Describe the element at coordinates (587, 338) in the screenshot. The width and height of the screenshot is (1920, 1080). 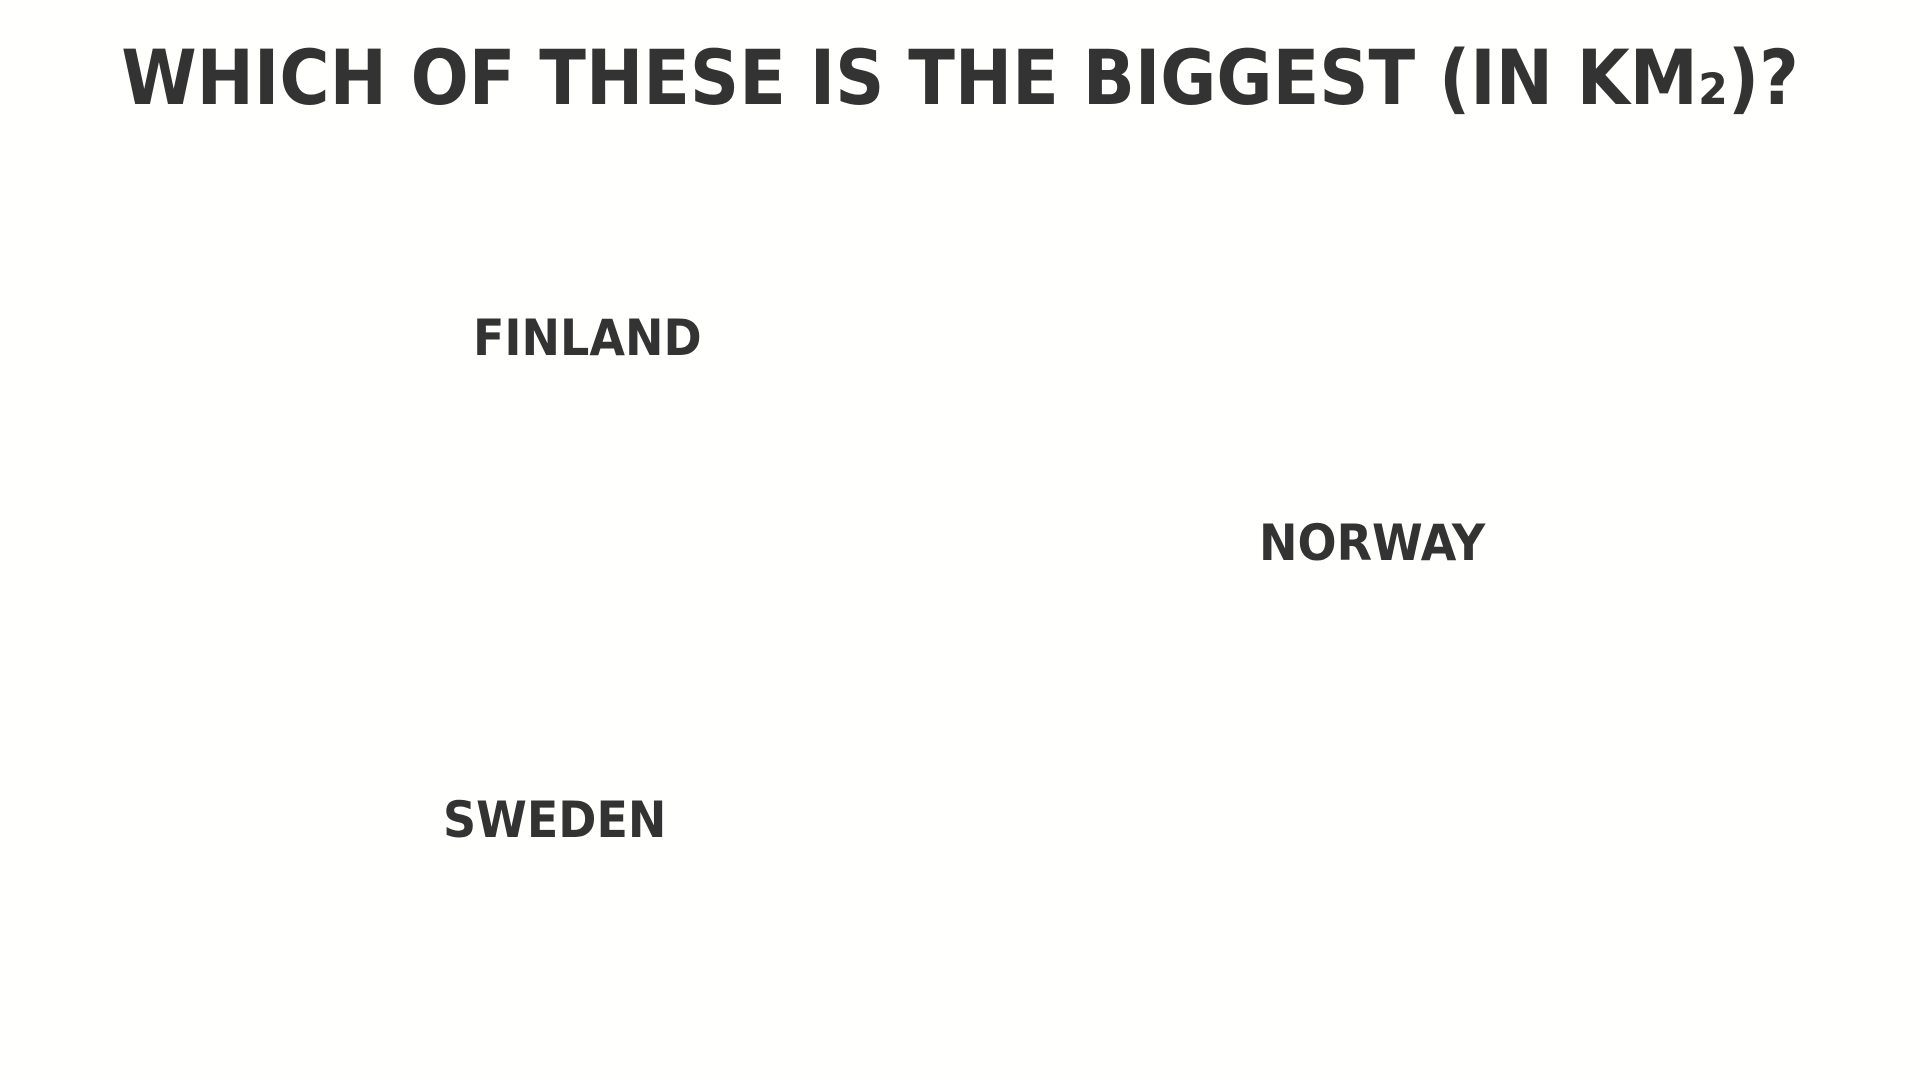
I see `answer-option-finland: FINLAND` at that location.